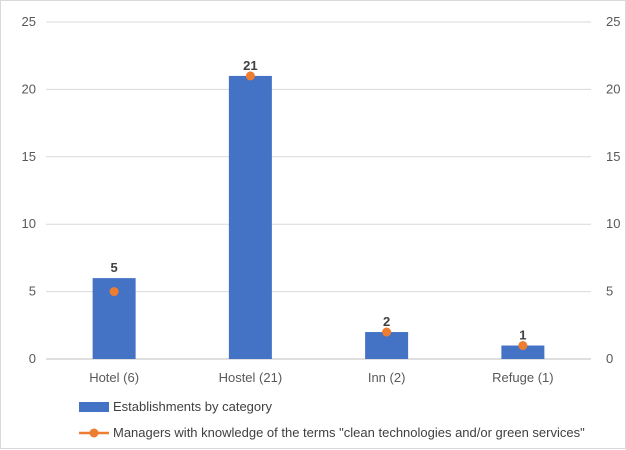  I want to click on y-tick-label-right: 20, so click(613, 88).